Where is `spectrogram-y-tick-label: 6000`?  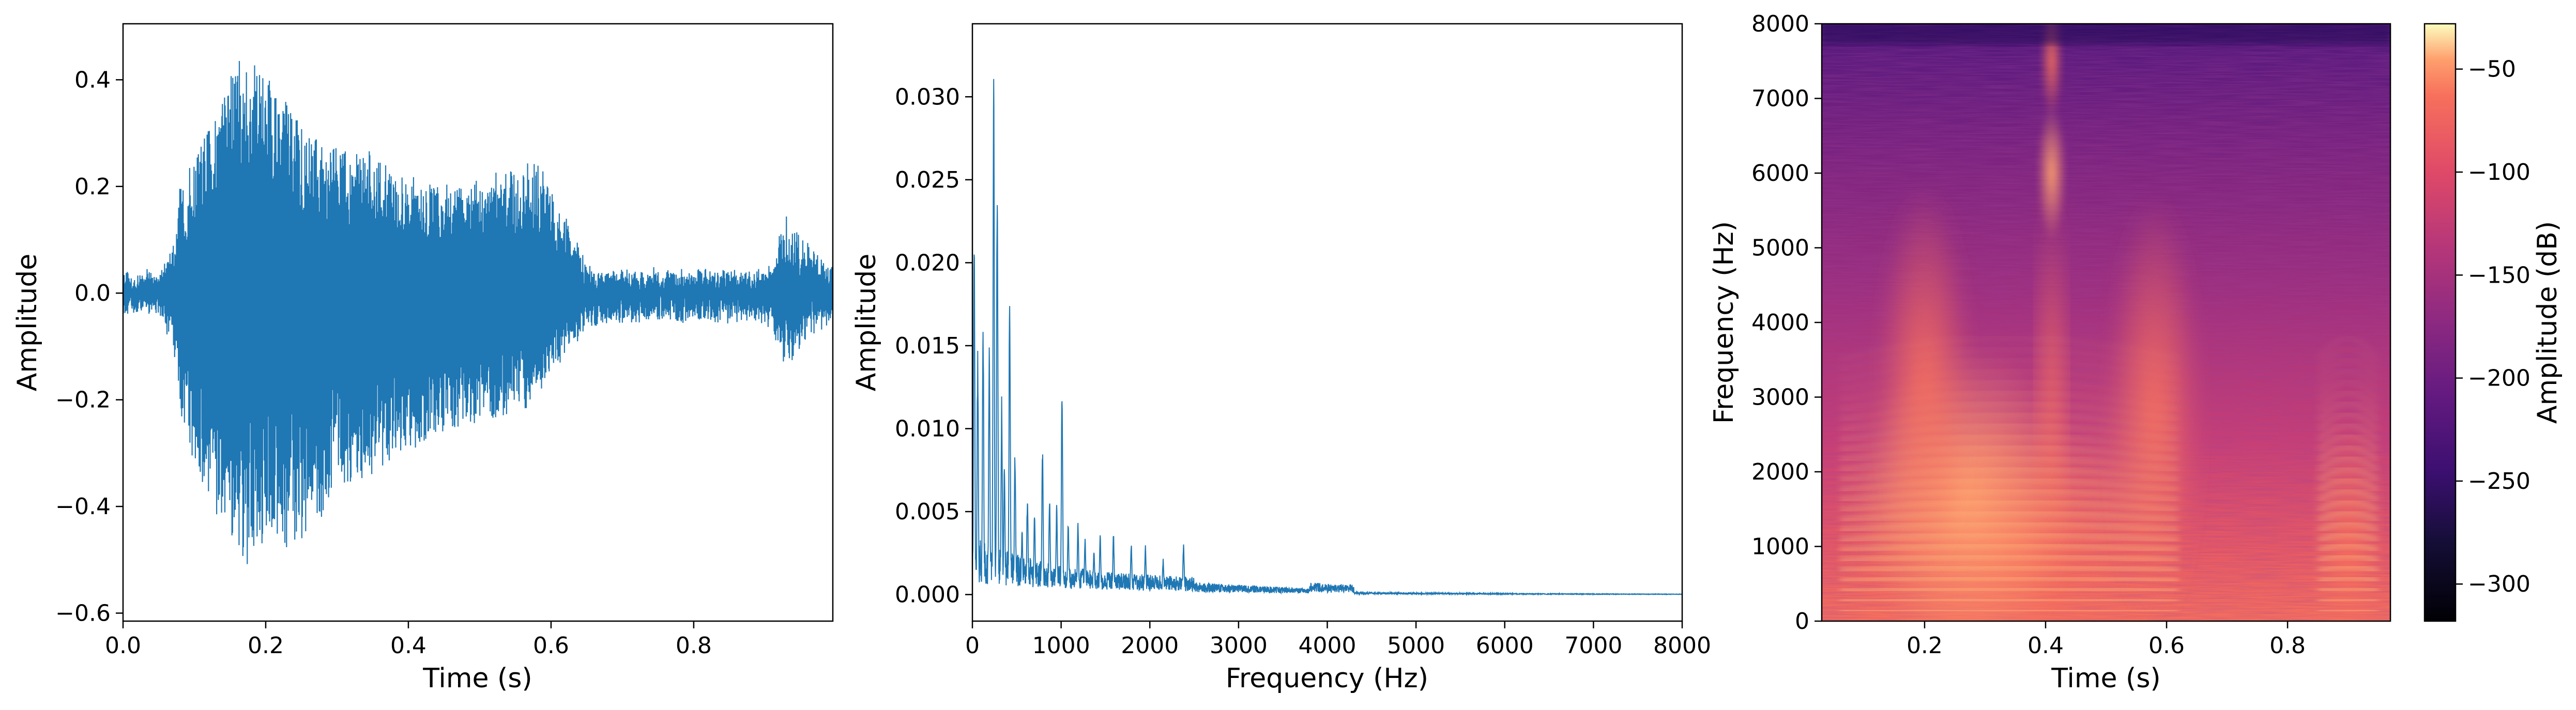 spectrogram-y-tick-label: 6000 is located at coordinates (1780, 174).